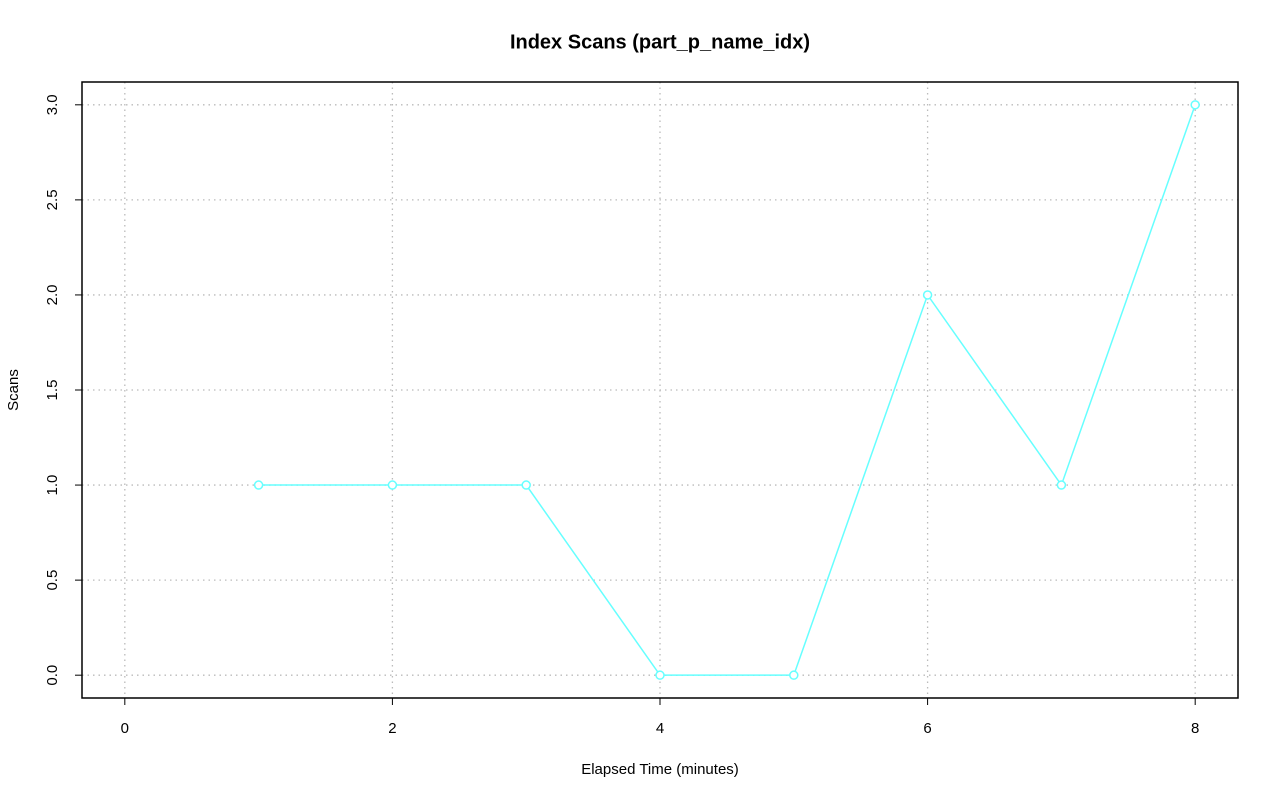  What do you see at coordinates (52, 104) in the screenshot?
I see `y-tick-label: 3.0` at bounding box center [52, 104].